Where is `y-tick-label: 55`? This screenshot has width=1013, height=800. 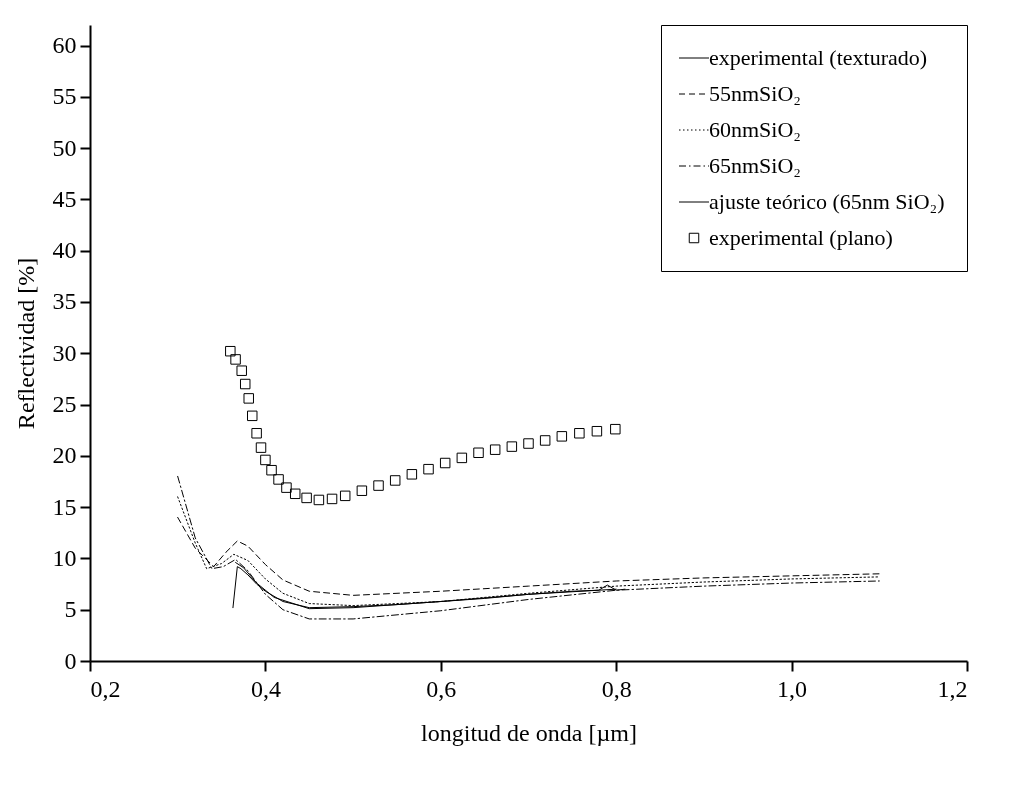
y-tick-label: 55 is located at coordinates (64, 96).